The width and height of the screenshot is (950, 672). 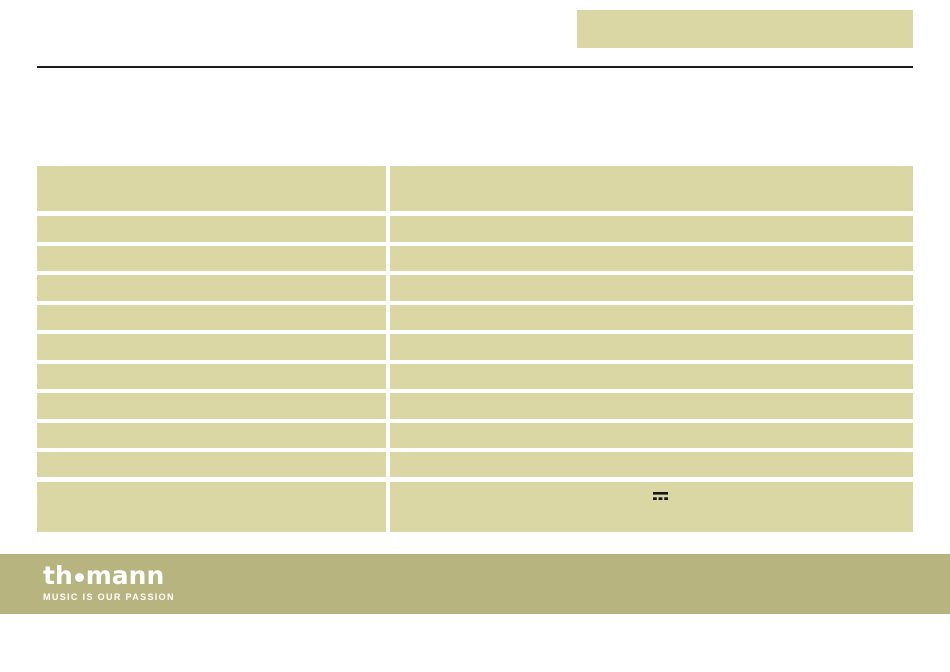 What do you see at coordinates (58, 575) in the screenshot?
I see `logo-text-th: th` at bounding box center [58, 575].